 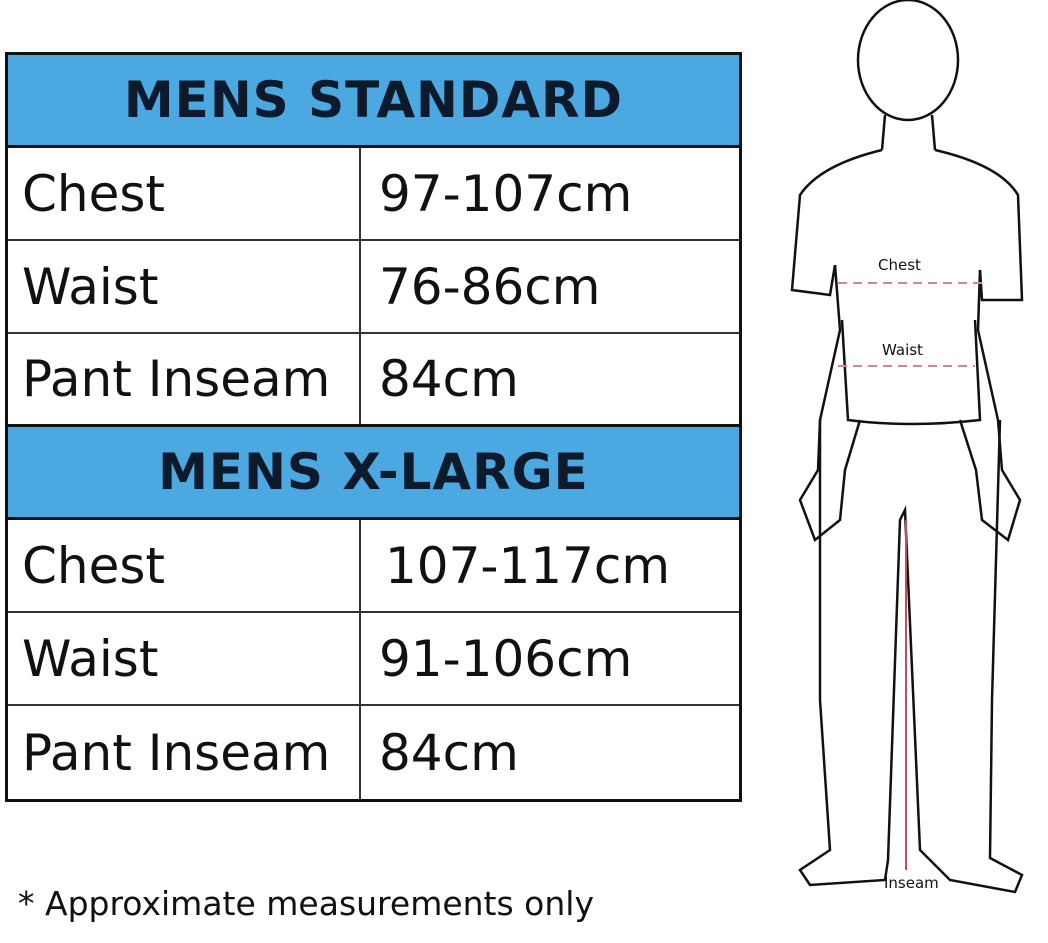 I want to click on legs, so click(x=911, y=656).